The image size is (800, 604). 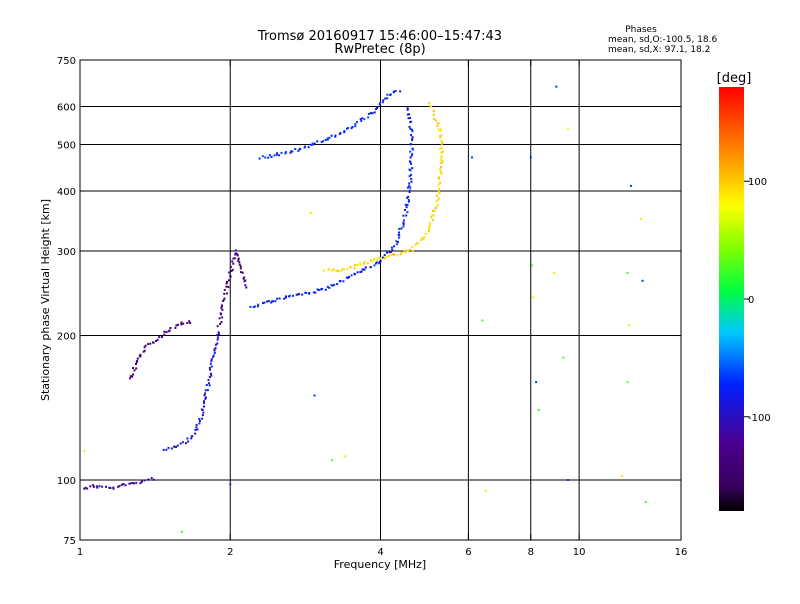 What do you see at coordinates (759, 418) in the screenshot?
I see `colorbar-tick-label: -100` at bounding box center [759, 418].